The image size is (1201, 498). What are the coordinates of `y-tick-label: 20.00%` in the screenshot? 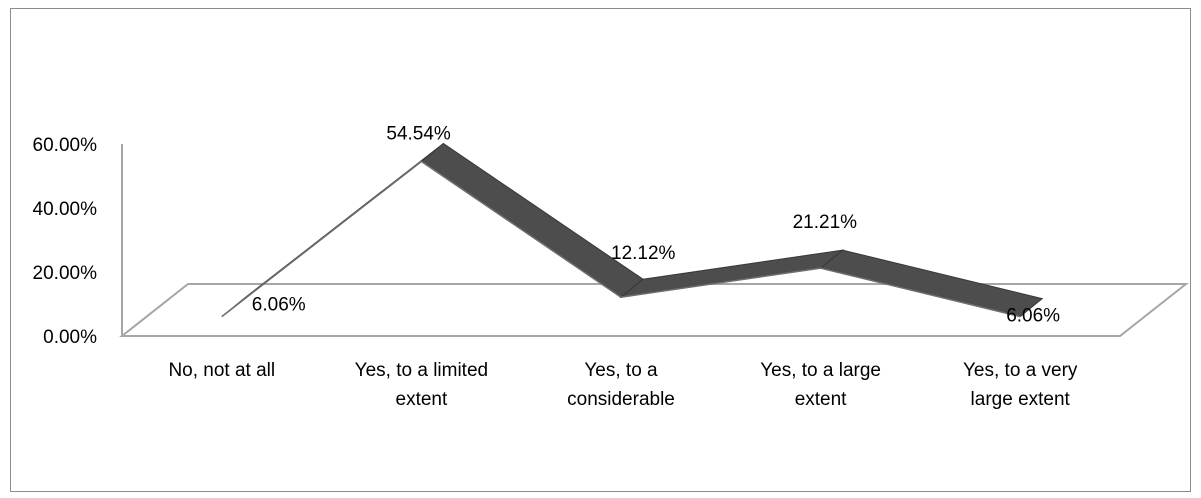 It's located at (65, 273).